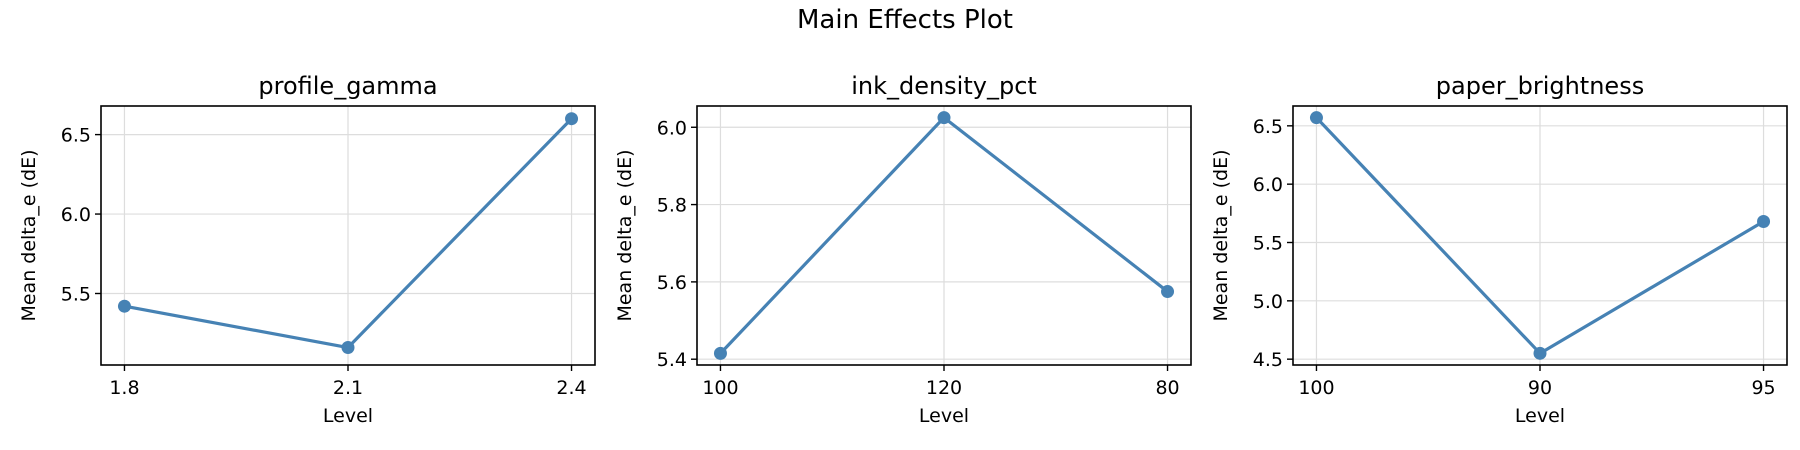 This screenshot has height=450, width=1800. What do you see at coordinates (1763, 388) in the screenshot?
I see `x-tick-label: 95` at bounding box center [1763, 388].